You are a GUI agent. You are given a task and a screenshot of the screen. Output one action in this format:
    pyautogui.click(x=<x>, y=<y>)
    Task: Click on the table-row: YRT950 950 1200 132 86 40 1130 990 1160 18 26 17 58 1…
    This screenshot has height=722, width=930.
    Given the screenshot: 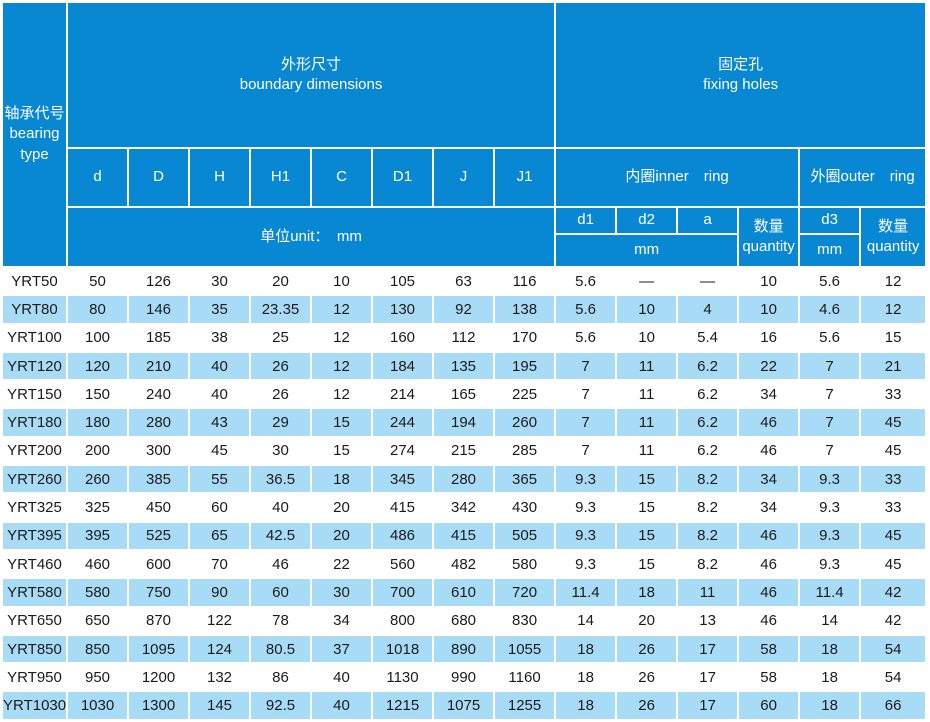 What is the action you would take?
    pyautogui.click(x=464, y=677)
    